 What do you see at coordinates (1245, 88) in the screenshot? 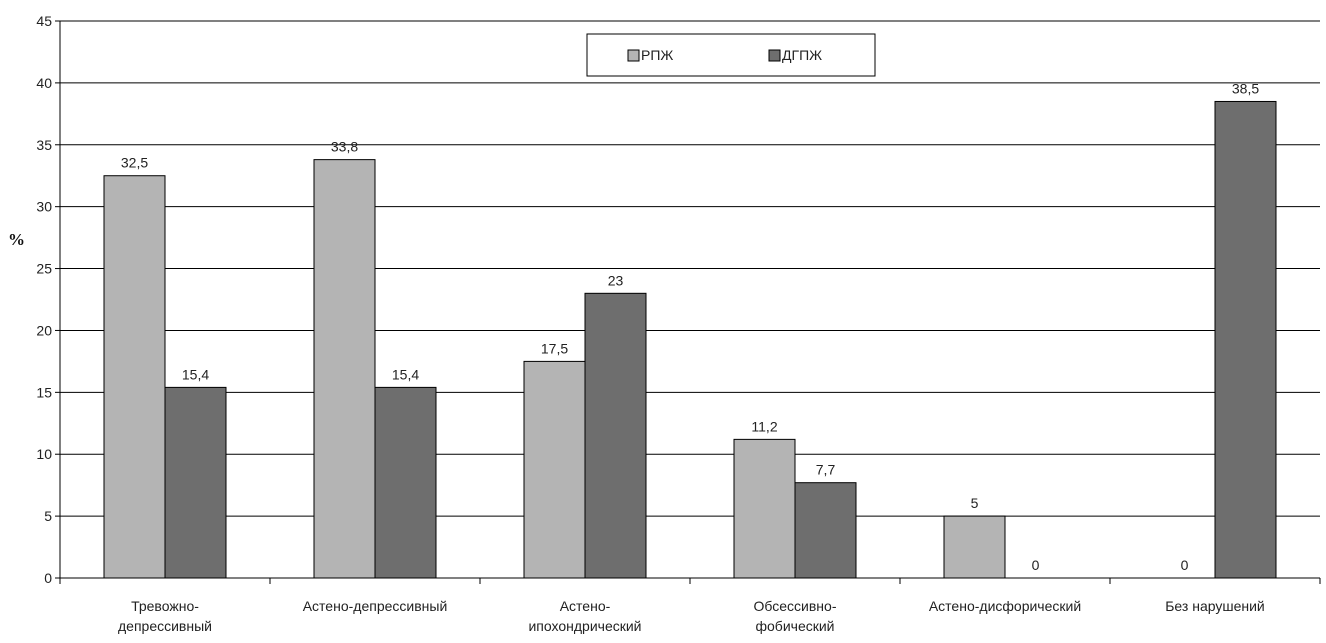
I see `data-label: 38,5` at bounding box center [1245, 88].